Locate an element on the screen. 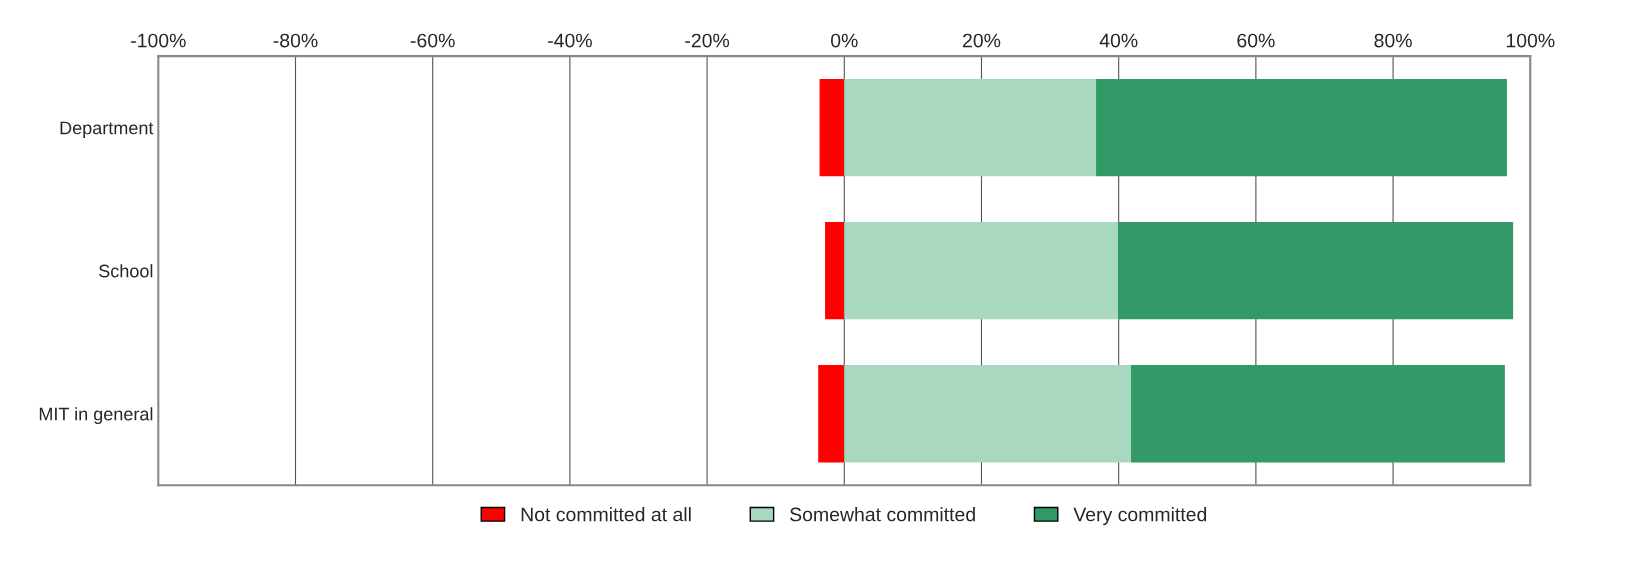  x-tick-label: -80% is located at coordinates (295, 40).